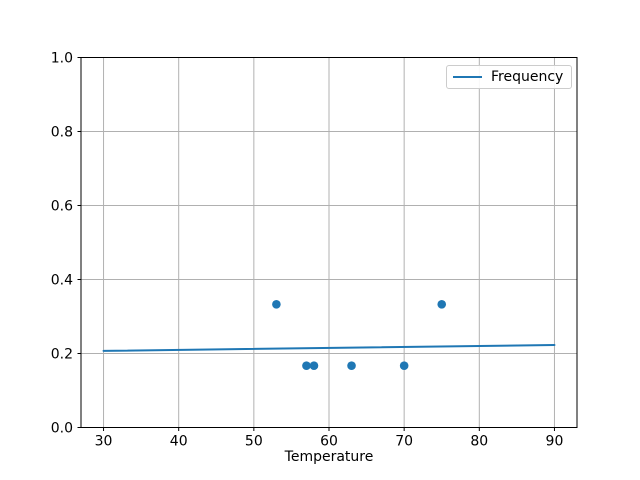  I want to click on y-tick-label: 0.8, so click(62, 133).